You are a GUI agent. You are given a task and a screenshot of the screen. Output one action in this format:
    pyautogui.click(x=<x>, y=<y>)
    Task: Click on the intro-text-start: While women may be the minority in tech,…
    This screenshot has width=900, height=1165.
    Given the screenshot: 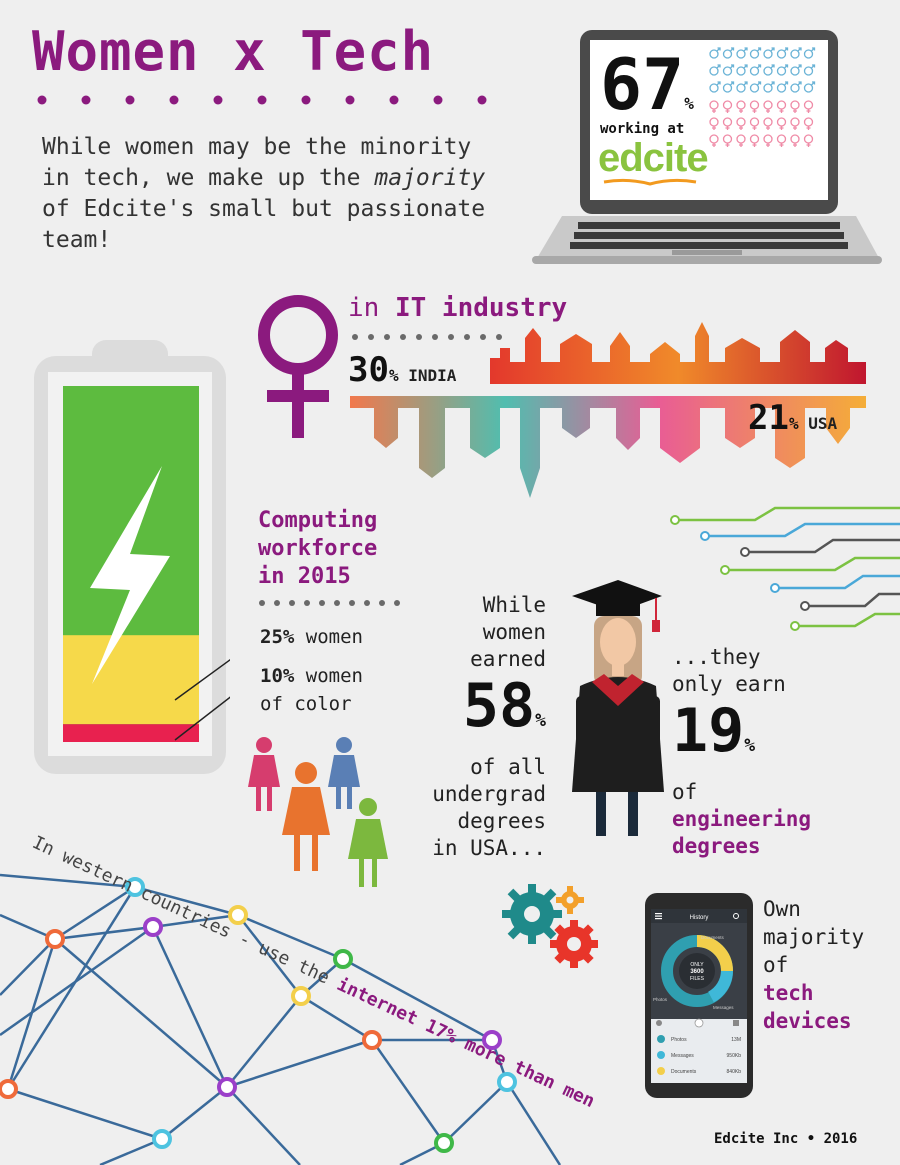 What is the action you would take?
    pyautogui.click(x=257, y=162)
    